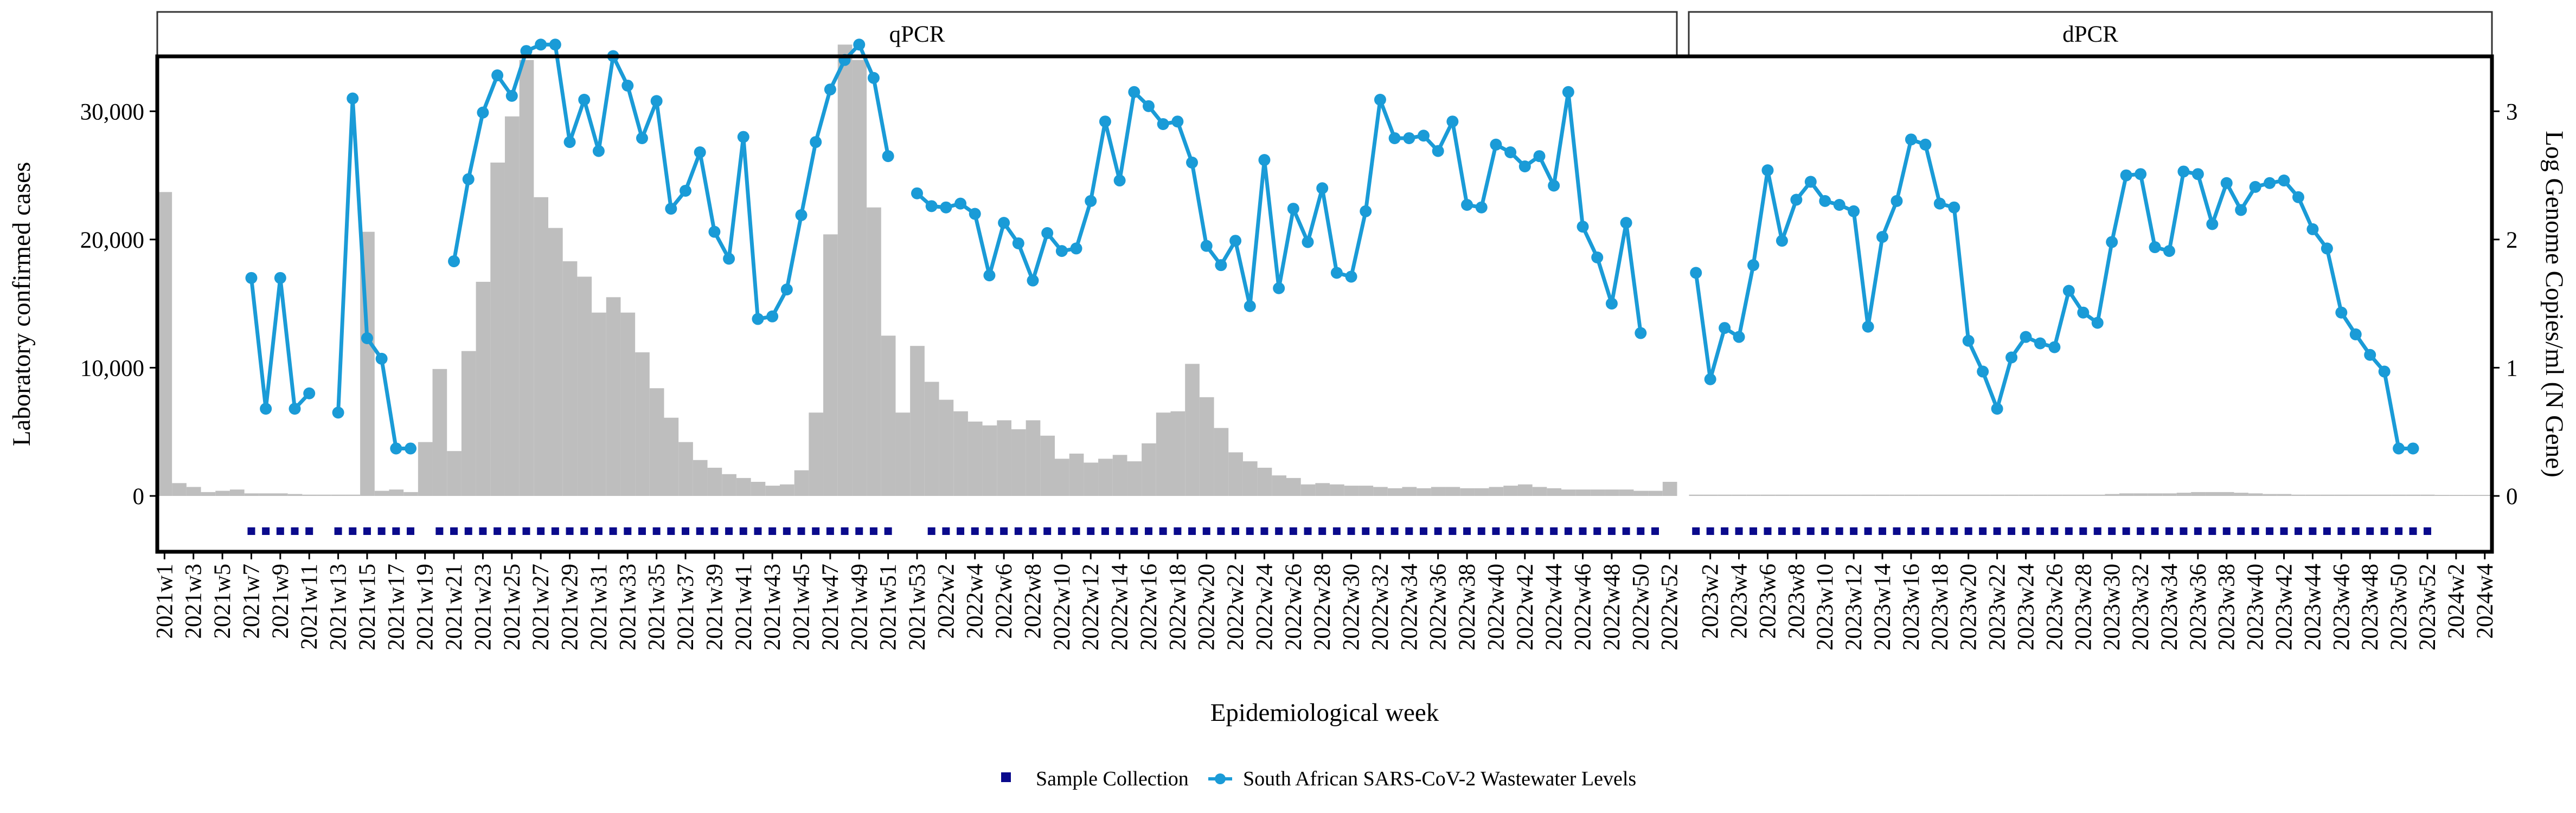 This screenshot has height=813, width=2576. What do you see at coordinates (2399, 607) in the screenshot?
I see `x-tick-label: 2023w50` at bounding box center [2399, 607].